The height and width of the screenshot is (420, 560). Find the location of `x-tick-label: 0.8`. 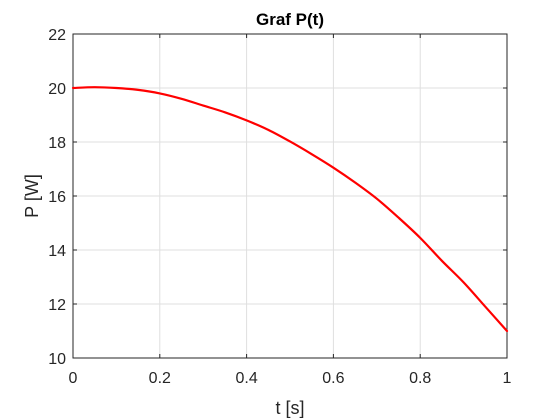

x-tick-label: 0.8 is located at coordinates (420, 378).